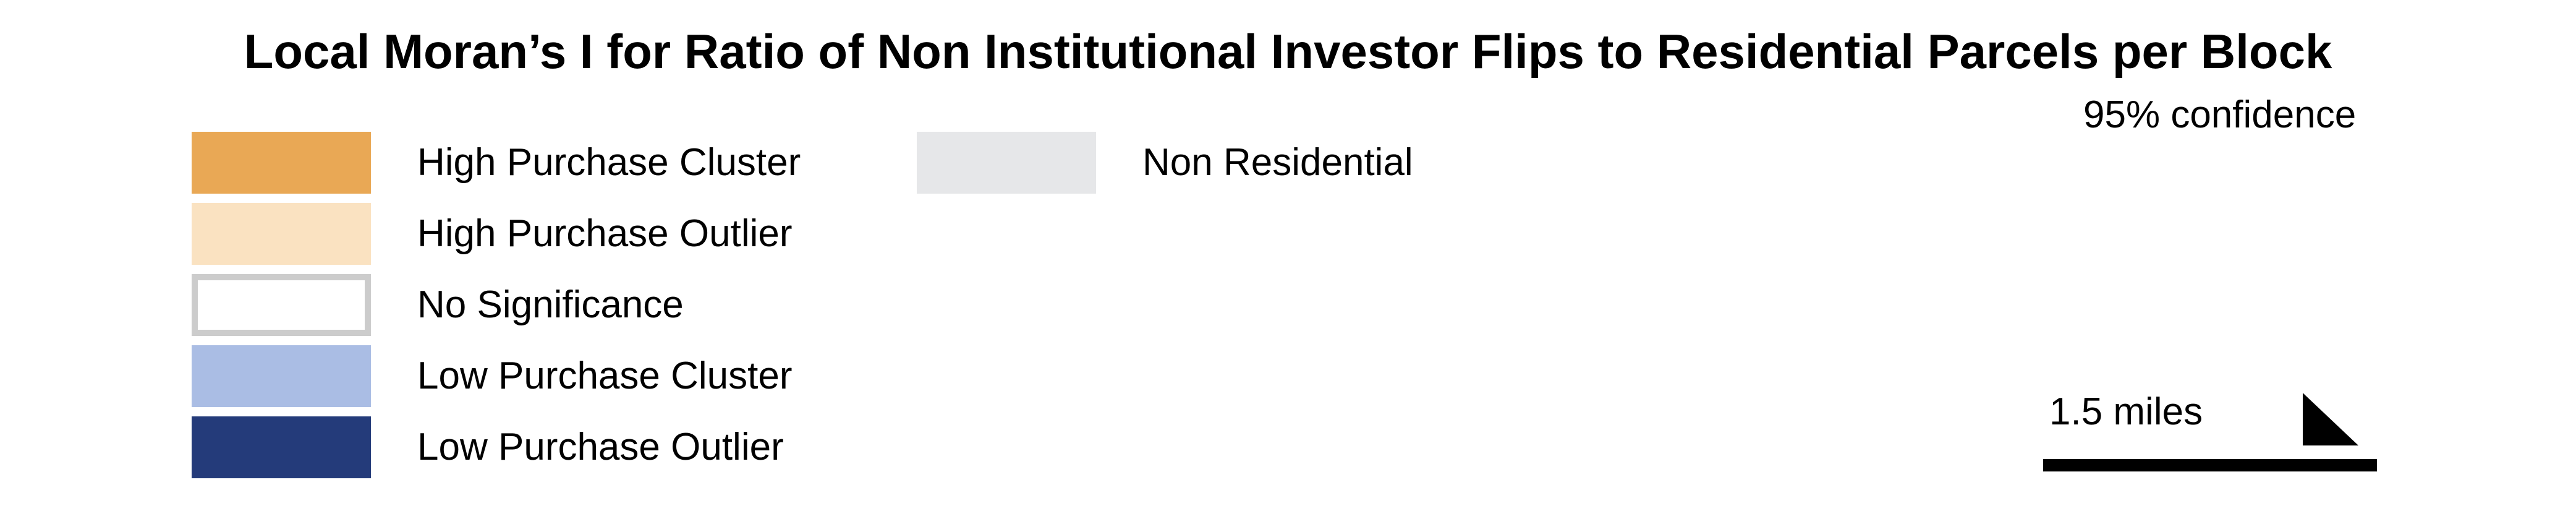 The height and width of the screenshot is (516, 2576). Describe the element at coordinates (2126, 412) in the screenshot. I see `scale-bar-label: 1.5 miles` at that location.